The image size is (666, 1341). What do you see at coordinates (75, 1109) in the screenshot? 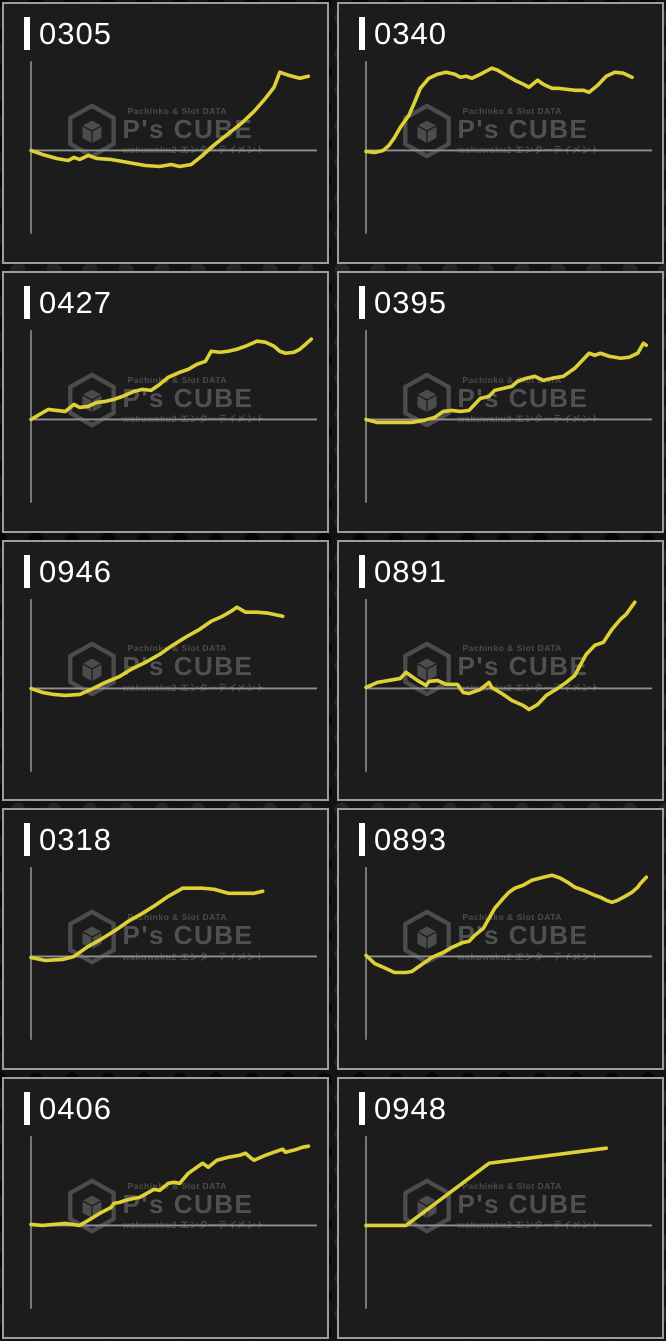
I see `machine-number: 0406` at bounding box center [75, 1109].